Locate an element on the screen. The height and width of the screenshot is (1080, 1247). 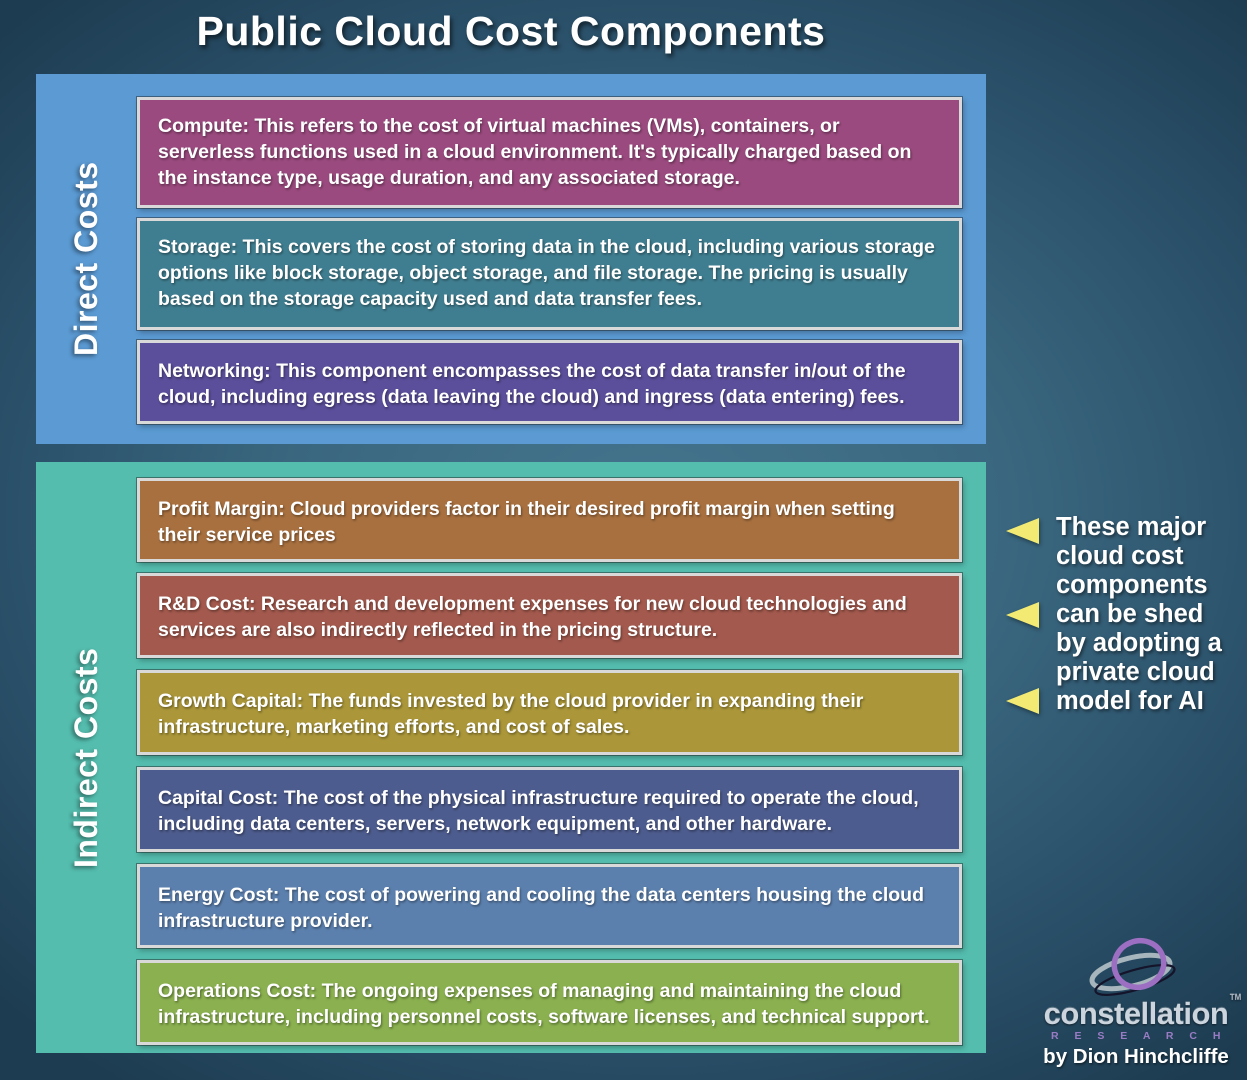
trademark-symbol: TM is located at coordinates (1235, 997).